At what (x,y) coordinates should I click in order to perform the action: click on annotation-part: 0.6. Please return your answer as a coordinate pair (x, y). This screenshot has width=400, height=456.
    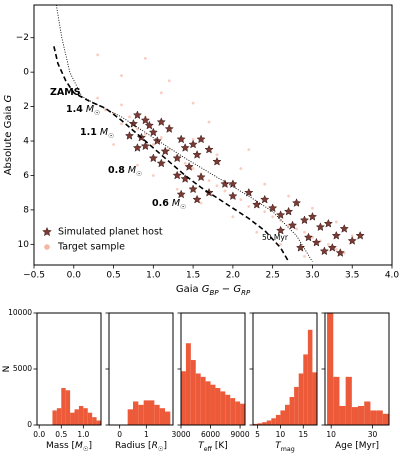
    Looking at the image, I should click on (160, 203).